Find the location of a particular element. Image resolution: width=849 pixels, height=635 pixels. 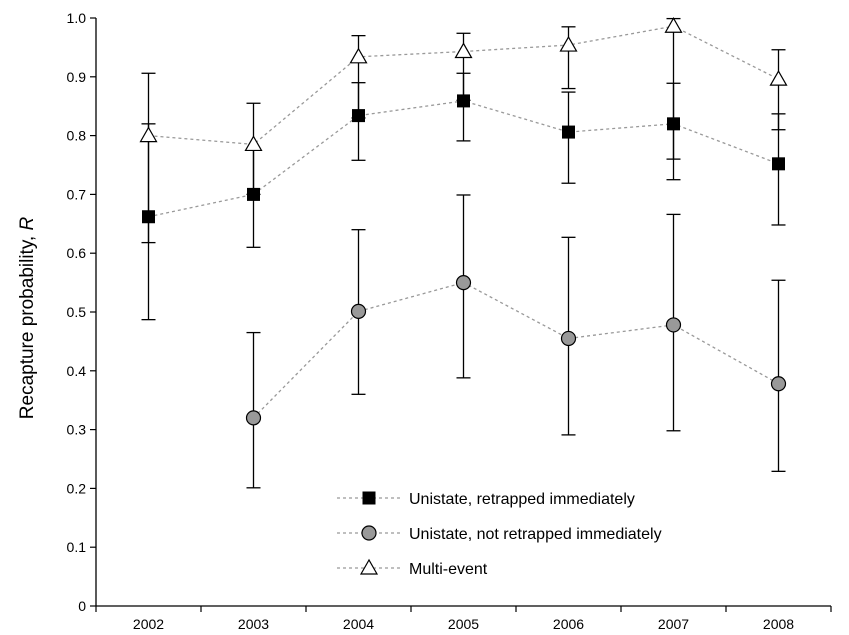

y-tick-label: 0.5 is located at coordinates (77, 312).